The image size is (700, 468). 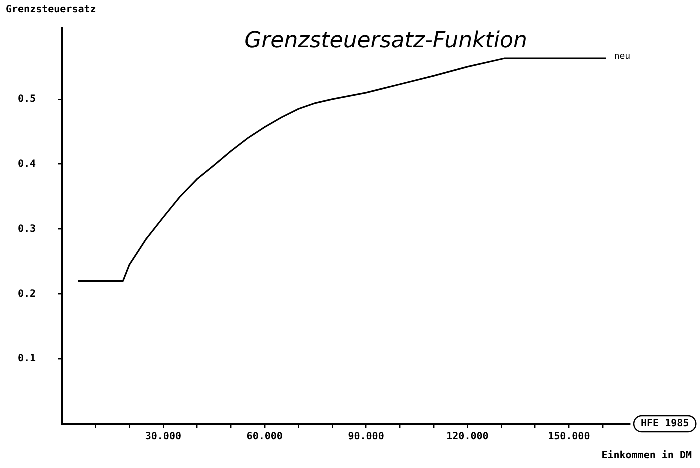 I want to click on y-tick-label: 0.4, so click(x=27, y=164).